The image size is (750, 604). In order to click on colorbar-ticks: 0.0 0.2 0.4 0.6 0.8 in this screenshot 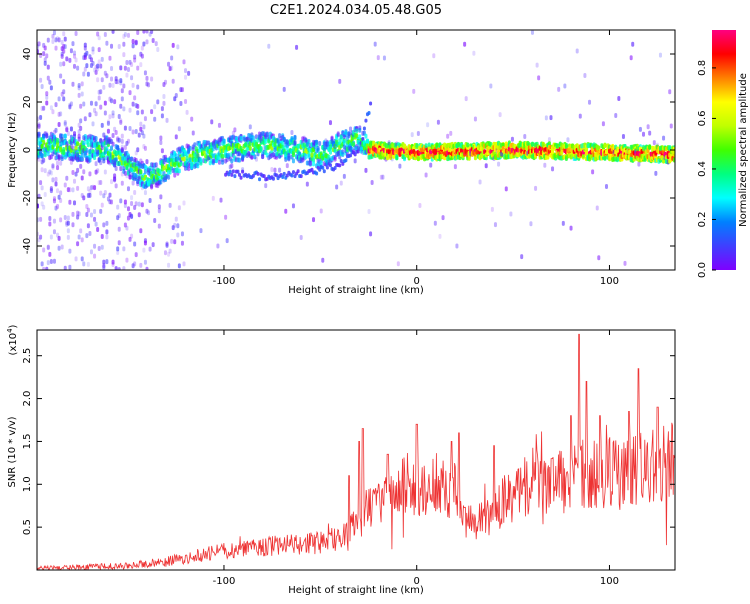, I will do `click(706, 169)`.